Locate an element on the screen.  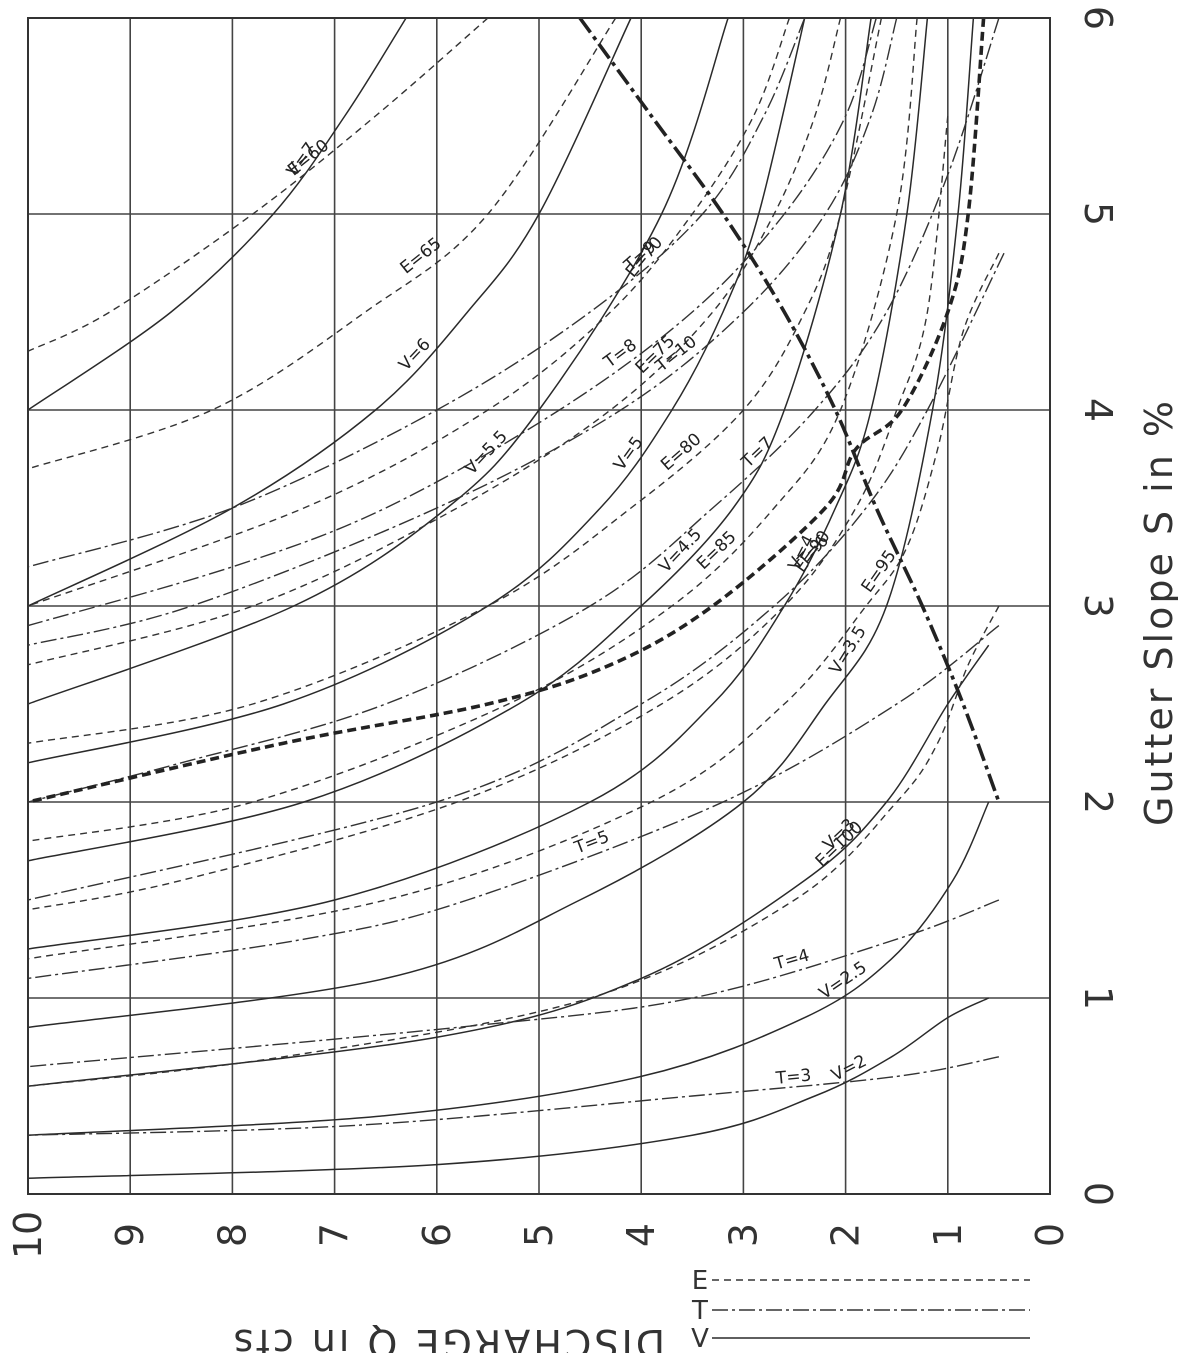
discharge-tick-2: 2 is located at coordinates (1098, 802).